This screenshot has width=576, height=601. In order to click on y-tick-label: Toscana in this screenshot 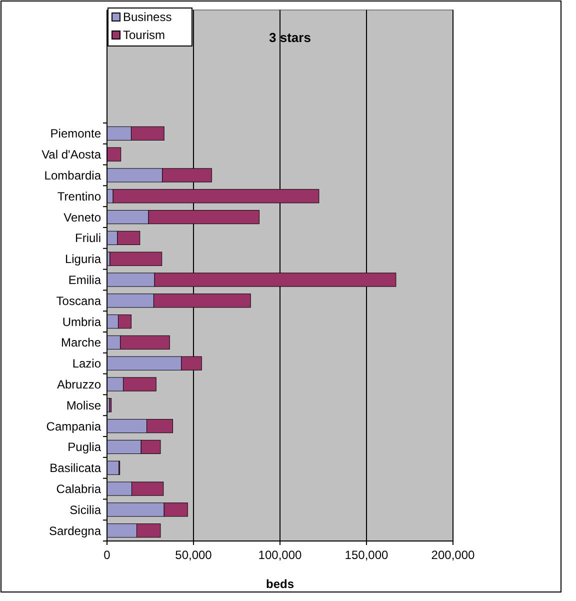, I will do `click(79, 301)`.